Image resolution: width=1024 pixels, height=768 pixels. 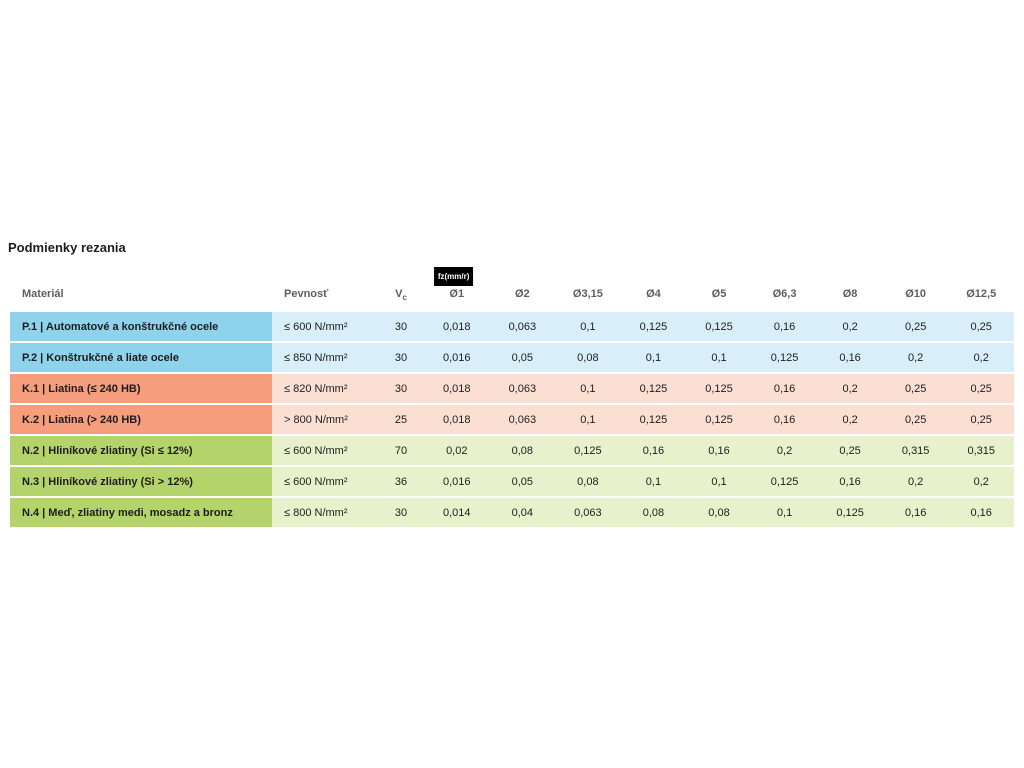 I want to click on vc-cell: 25, so click(x=401, y=420).